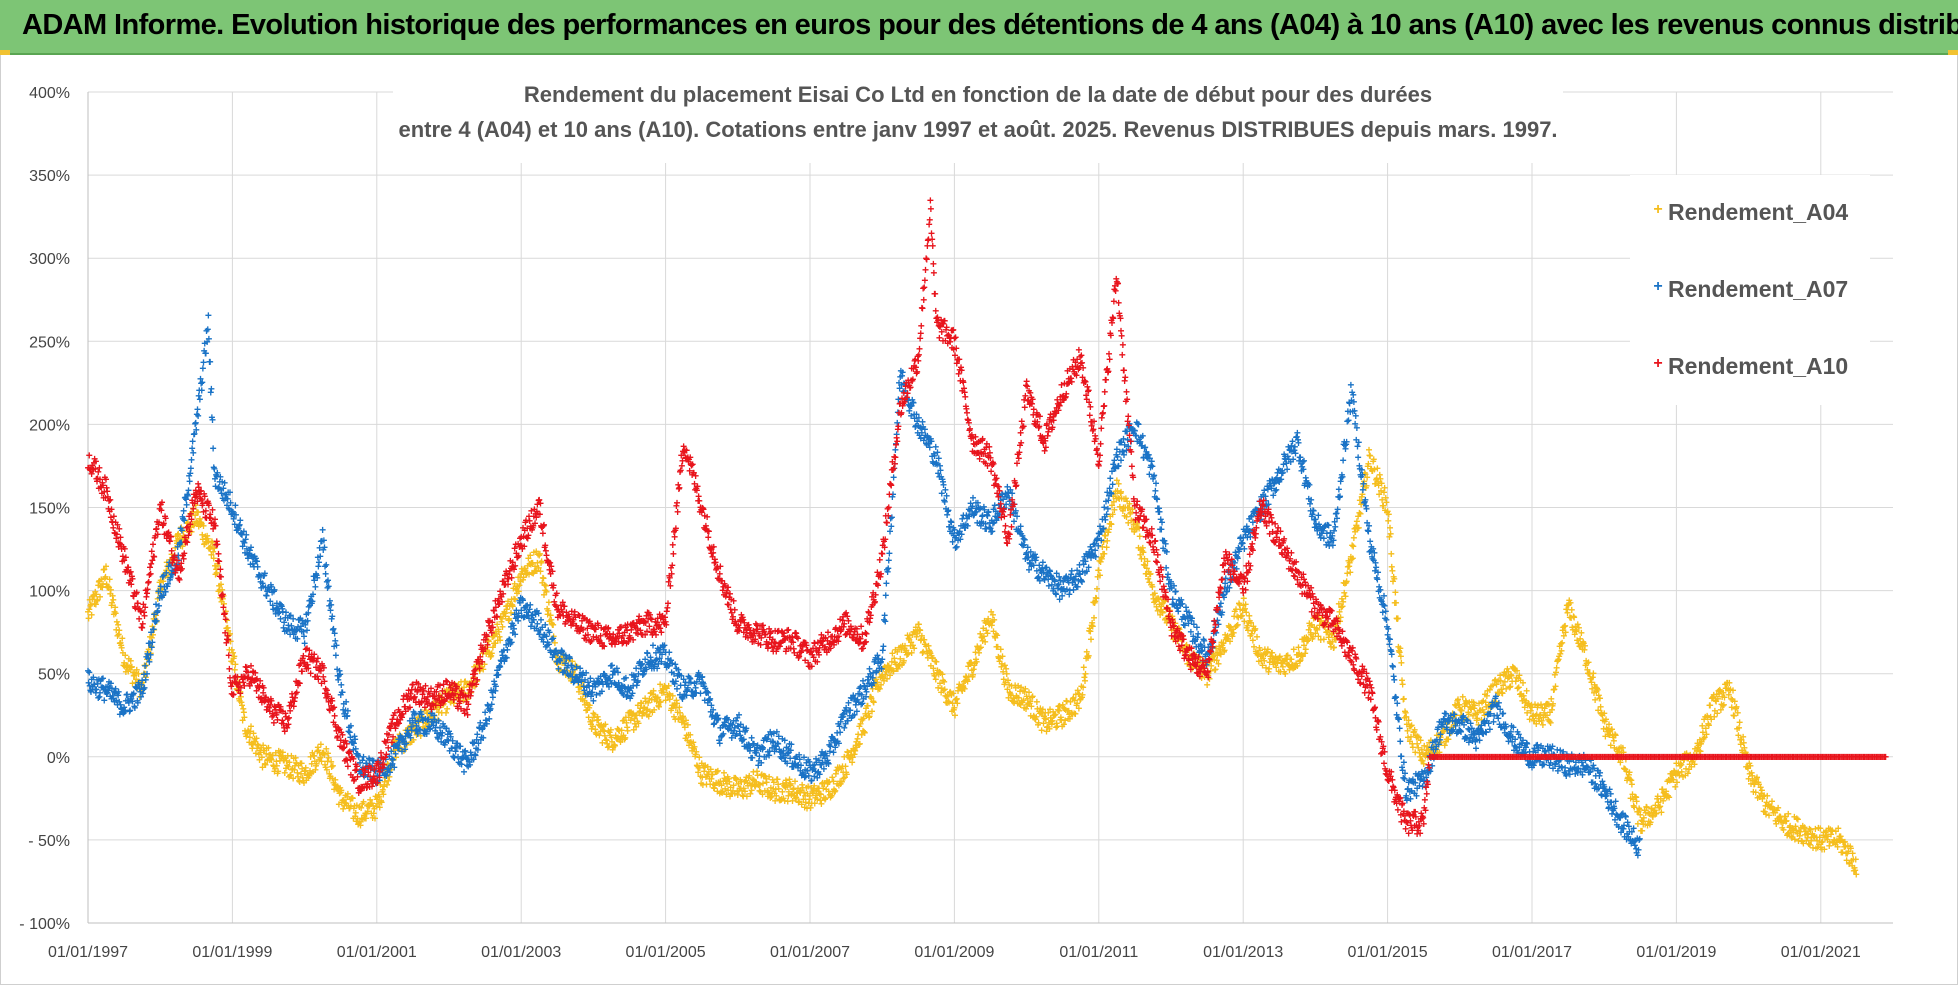 Image resolution: width=1958 pixels, height=985 pixels. Describe the element at coordinates (49, 509) in the screenshot. I see `y-tick-label: 150%` at that location.